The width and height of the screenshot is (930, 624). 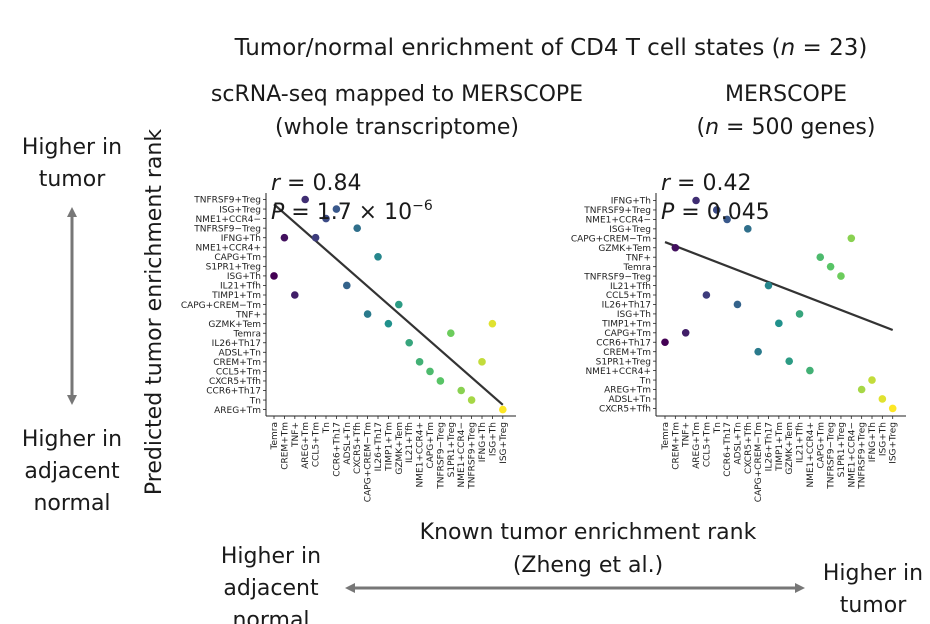 I want to click on y-tick-label: ISG+Treg, so click(x=240, y=210).